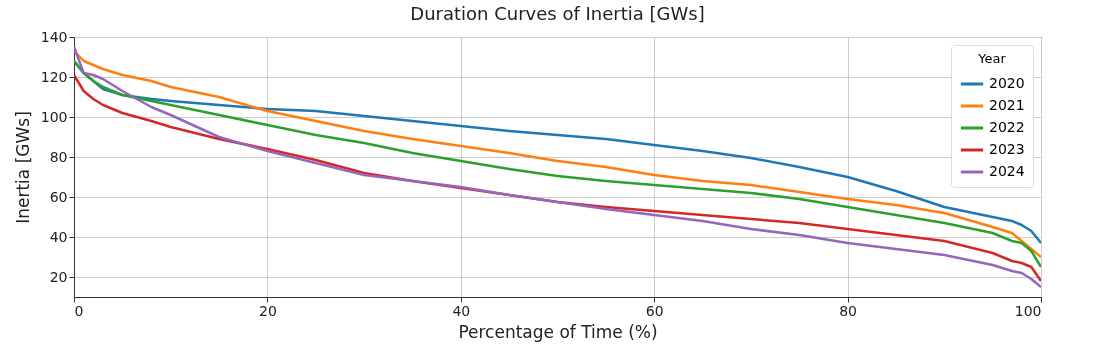 The height and width of the screenshot is (345, 1100). I want to click on y-tick-label: 20, so click(58, 276).